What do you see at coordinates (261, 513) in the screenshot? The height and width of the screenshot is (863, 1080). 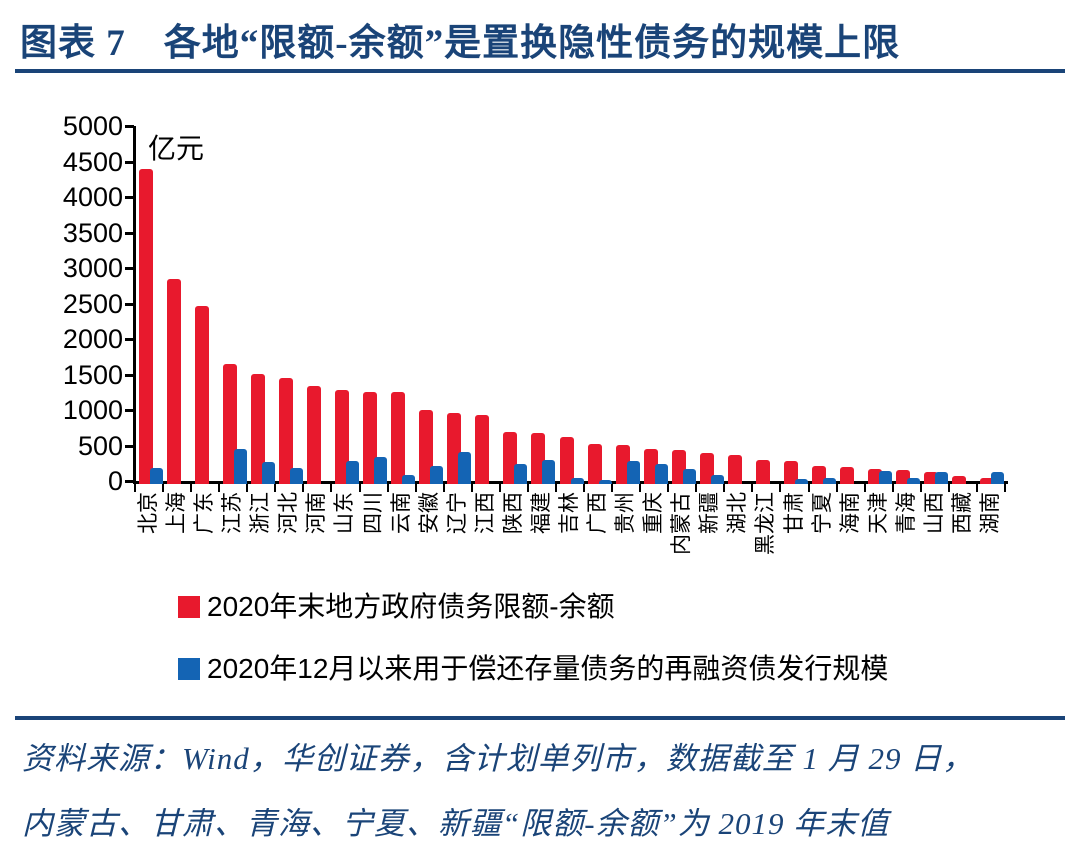 I see `x-axis-category-label: 浙江` at bounding box center [261, 513].